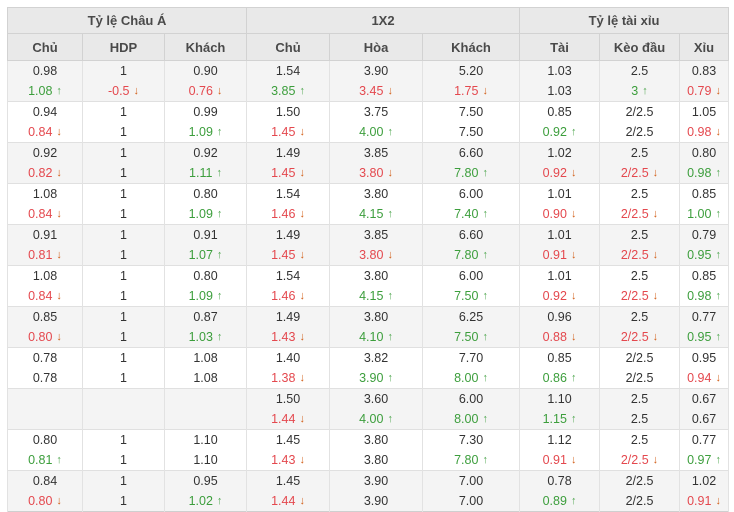  What do you see at coordinates (205, 440) in the screenshot?
I see `odds-value: 1.10` at bounding box center [205, 440].